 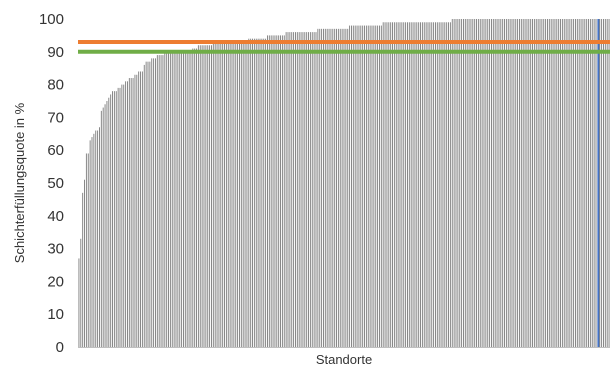 What do you see at coordinates (55, 249) in the screenshot?
I see `y-tick-label: 30` at bounding box center [55, 249].